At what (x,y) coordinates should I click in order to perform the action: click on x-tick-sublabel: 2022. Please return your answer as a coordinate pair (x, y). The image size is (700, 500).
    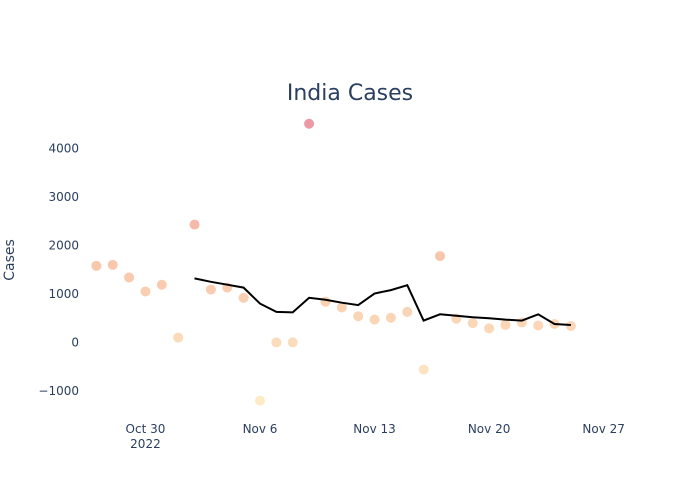
    Looking at the image, I should click on (145, 444).